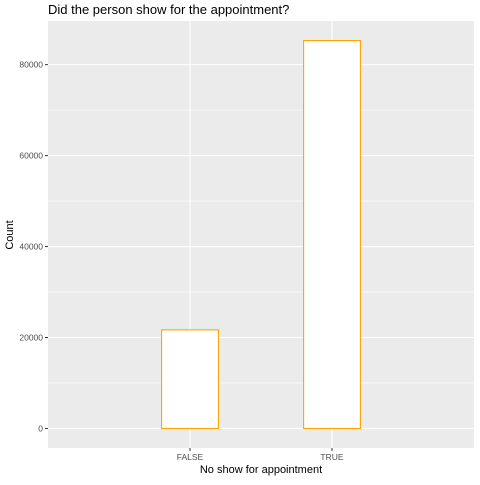  What do you see at coordinates (261, 470) in the screenshot?
I see `x-axis-label: No show for appointment` at bounding box center [261, 470].